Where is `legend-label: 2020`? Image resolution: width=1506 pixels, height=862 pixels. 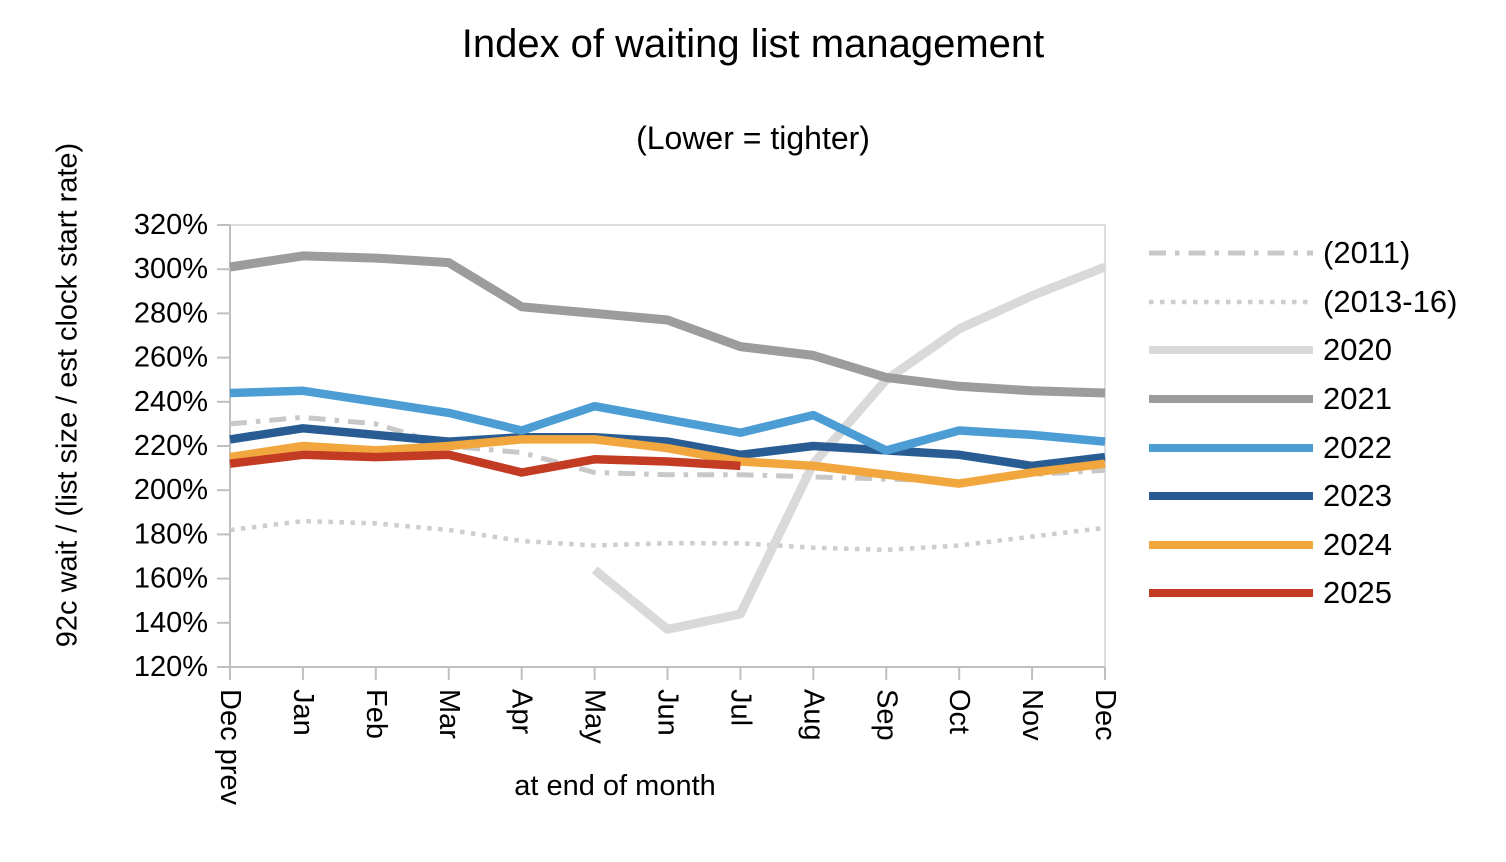 legend-label: 2020 is located at coordinates (1357, 350).